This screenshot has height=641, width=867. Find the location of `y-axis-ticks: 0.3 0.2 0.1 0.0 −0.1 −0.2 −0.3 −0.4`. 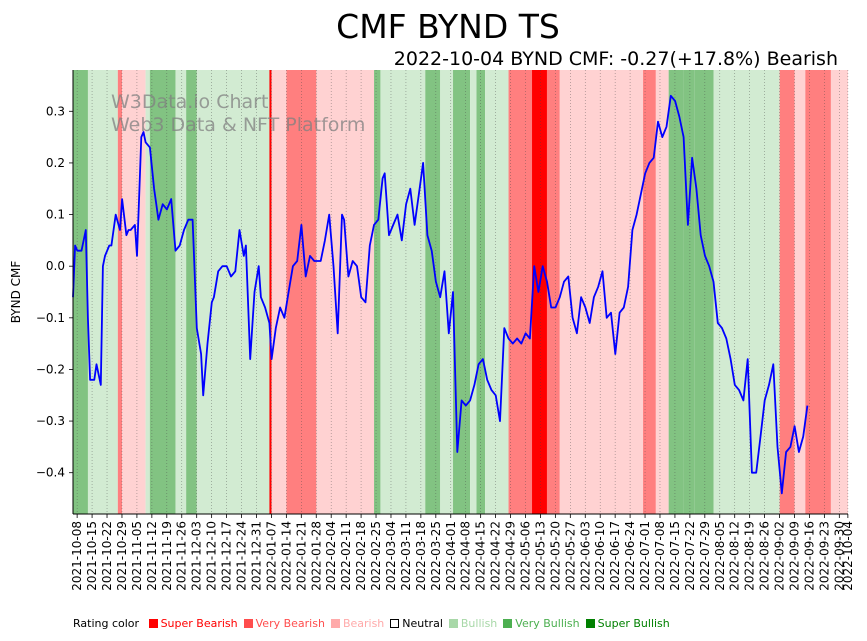

y-axis-ticks: 0.3 0.2 0.1 0.0 −0.1 −0.2 −0.3 −0.4 is located at coordinates (54, 292).